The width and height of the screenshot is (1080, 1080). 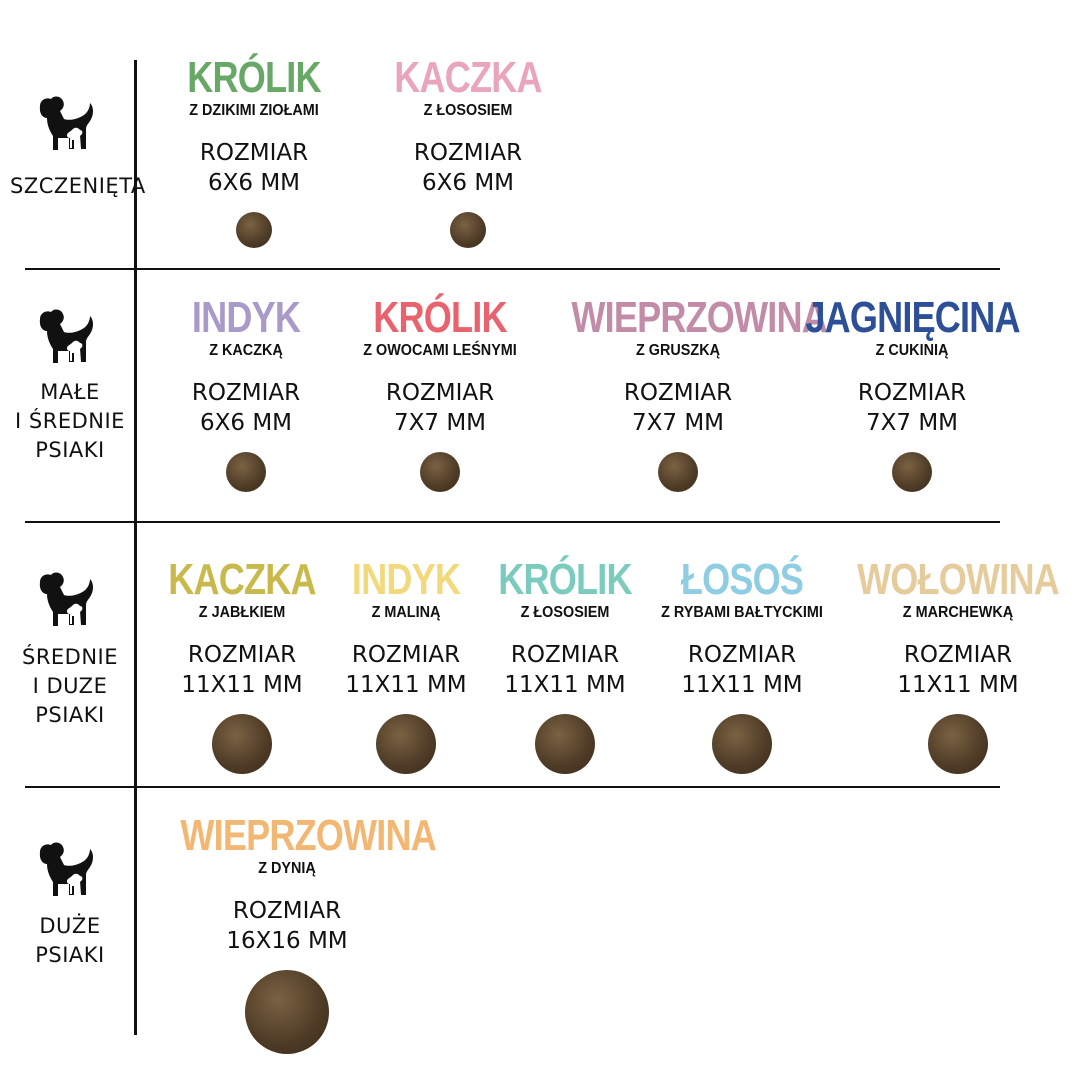 What do you see at coordinates (287, 941) in the screenshot?
I see `size-value: 16X16 MM` at bounding box center [287, 941].